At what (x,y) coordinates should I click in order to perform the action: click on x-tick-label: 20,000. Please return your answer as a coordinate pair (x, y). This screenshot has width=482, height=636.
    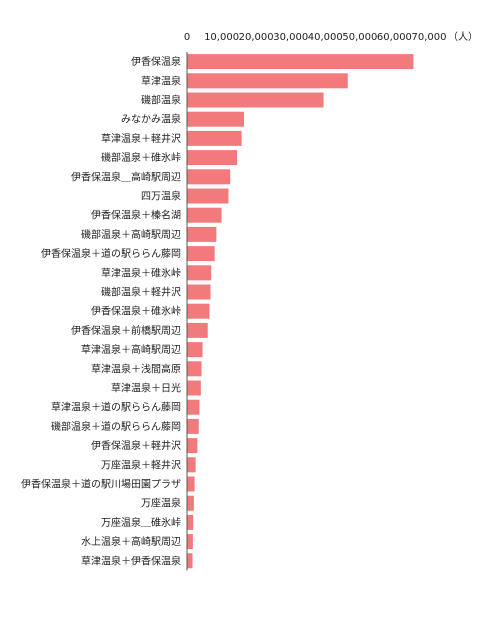
    Looking at the image, I should click on (256, 37).